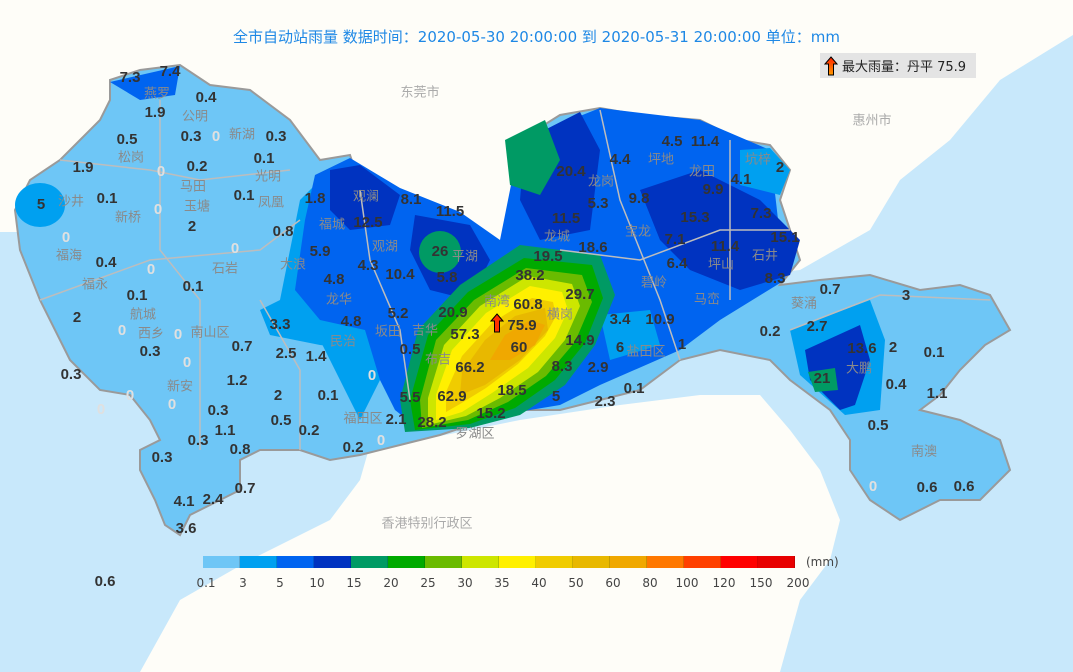  I want to click on station-rainfall-value: 11.5, so click(566, 218).